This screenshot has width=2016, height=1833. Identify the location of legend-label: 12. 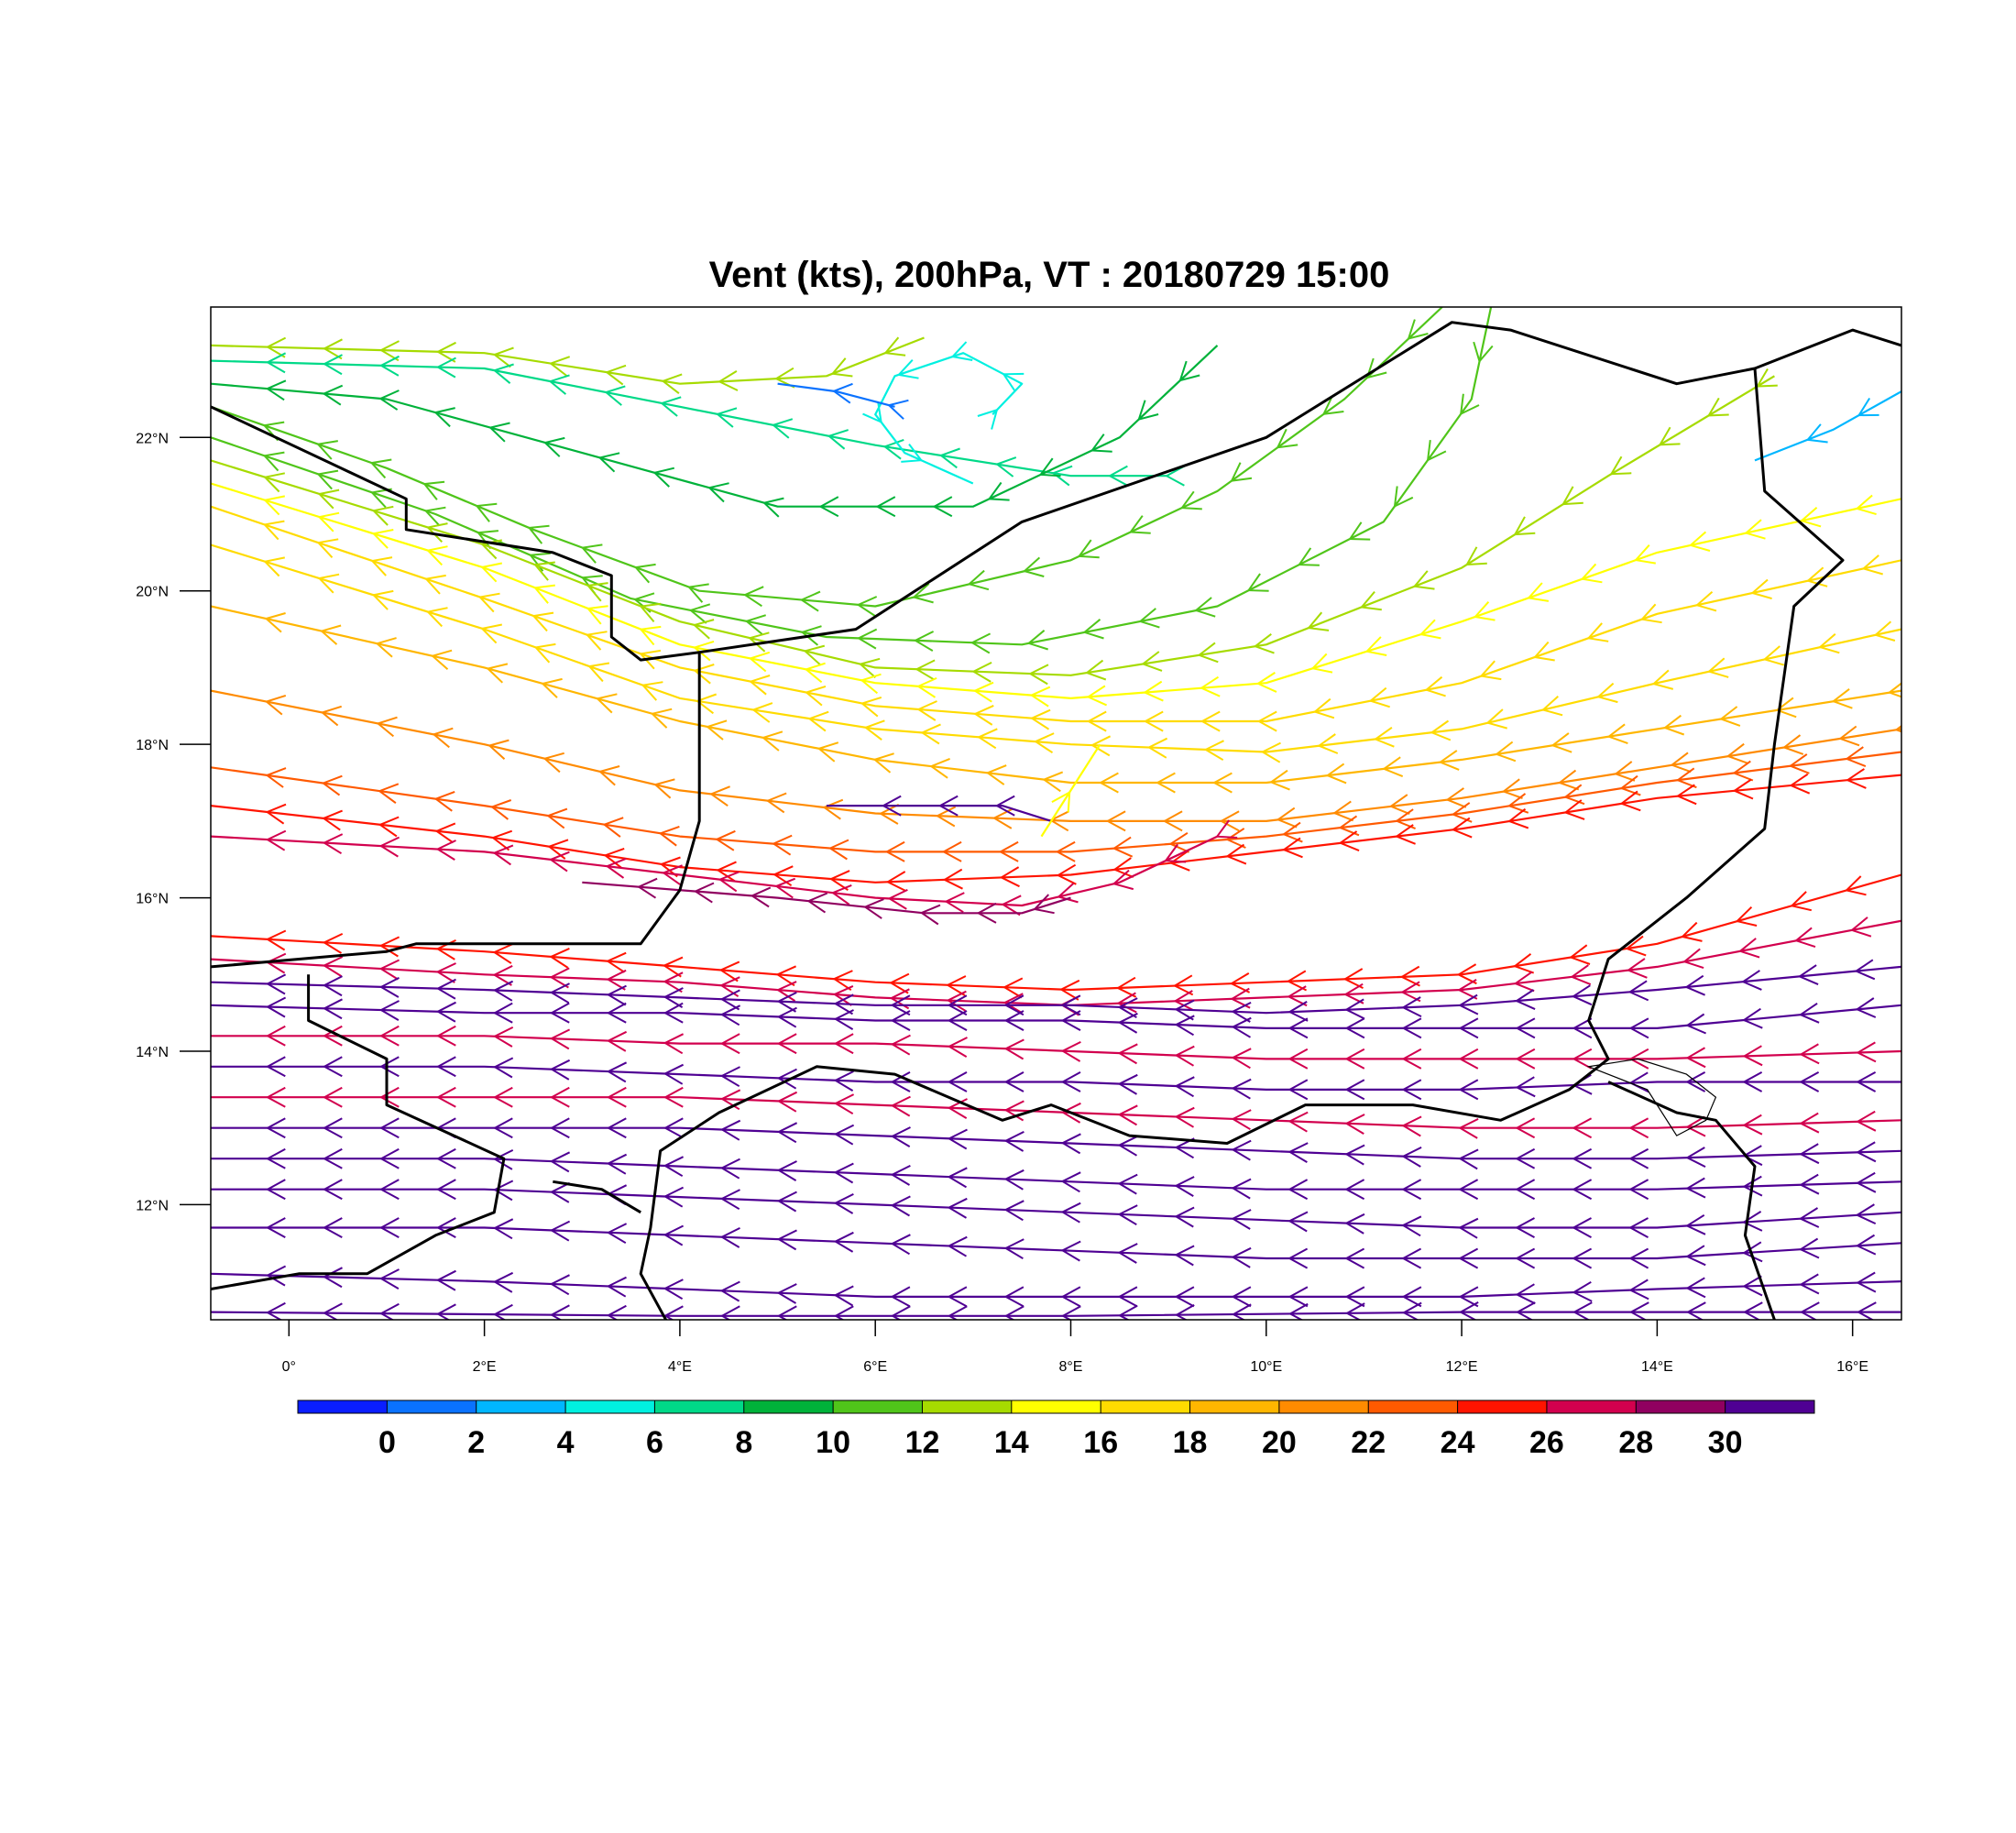
(922, 1442).